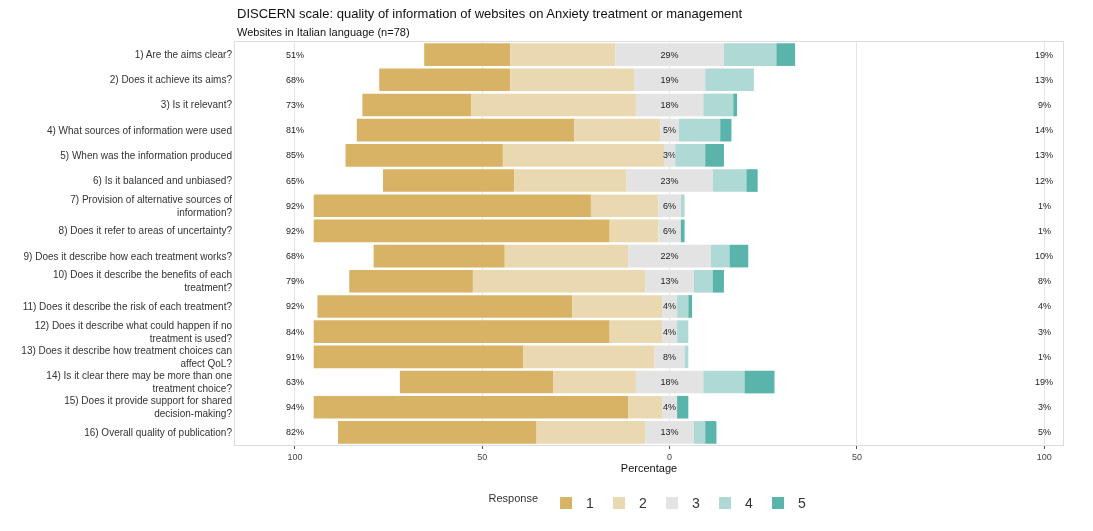 This screenshot has width=1093, height=531. What do you see at coordinates (133, 331) in the screenshot?
I see `y-tick-label: 12) Does it describe what could happen if no treatment is used?` at bounding box center [133, 331].